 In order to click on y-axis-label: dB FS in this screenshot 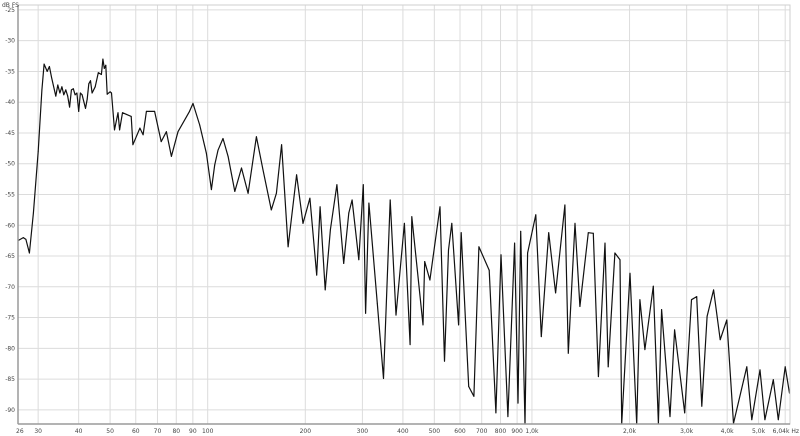, I will do `click(10, 5)`.